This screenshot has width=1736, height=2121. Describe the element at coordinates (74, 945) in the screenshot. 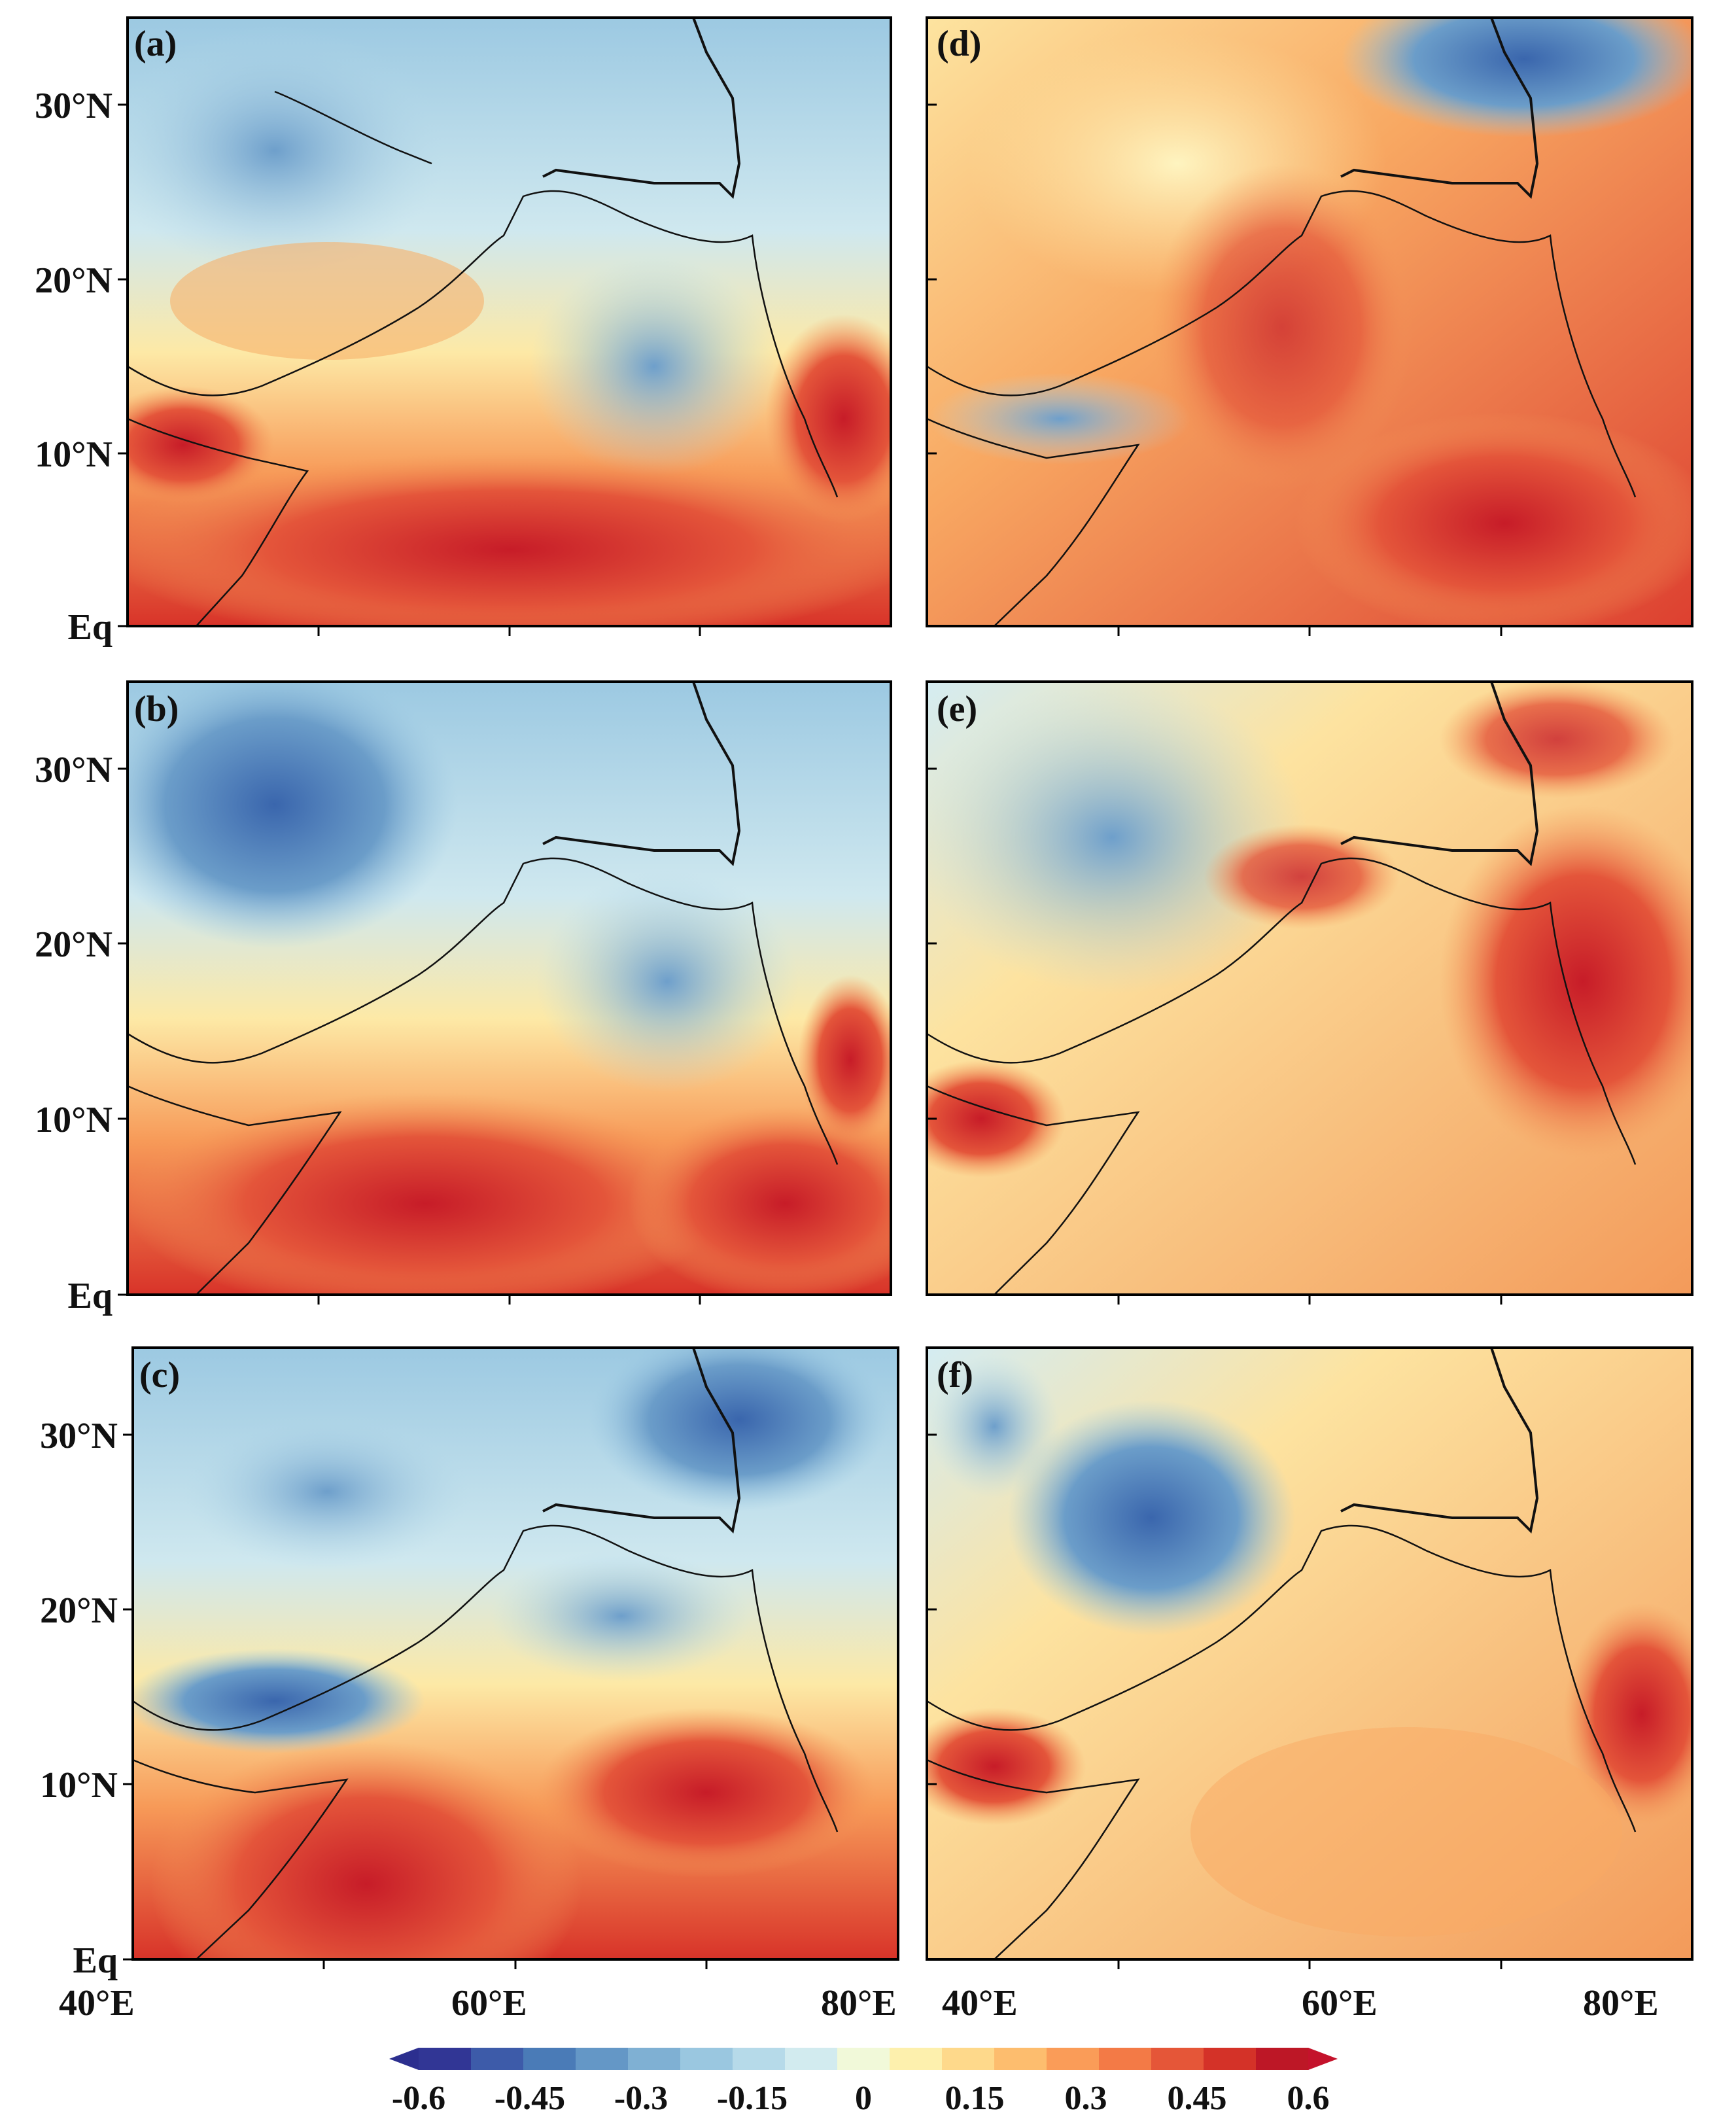

I see `lat-label-20n-b: 20°N` at that location.